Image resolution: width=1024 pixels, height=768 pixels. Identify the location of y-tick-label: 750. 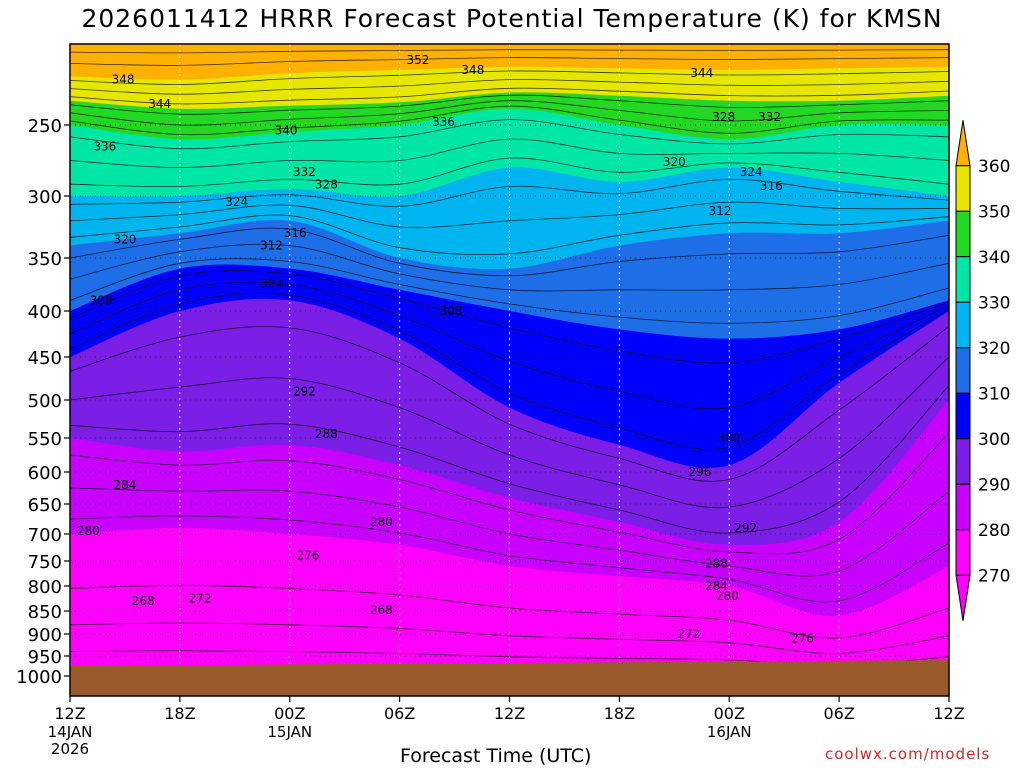
(45, 562).